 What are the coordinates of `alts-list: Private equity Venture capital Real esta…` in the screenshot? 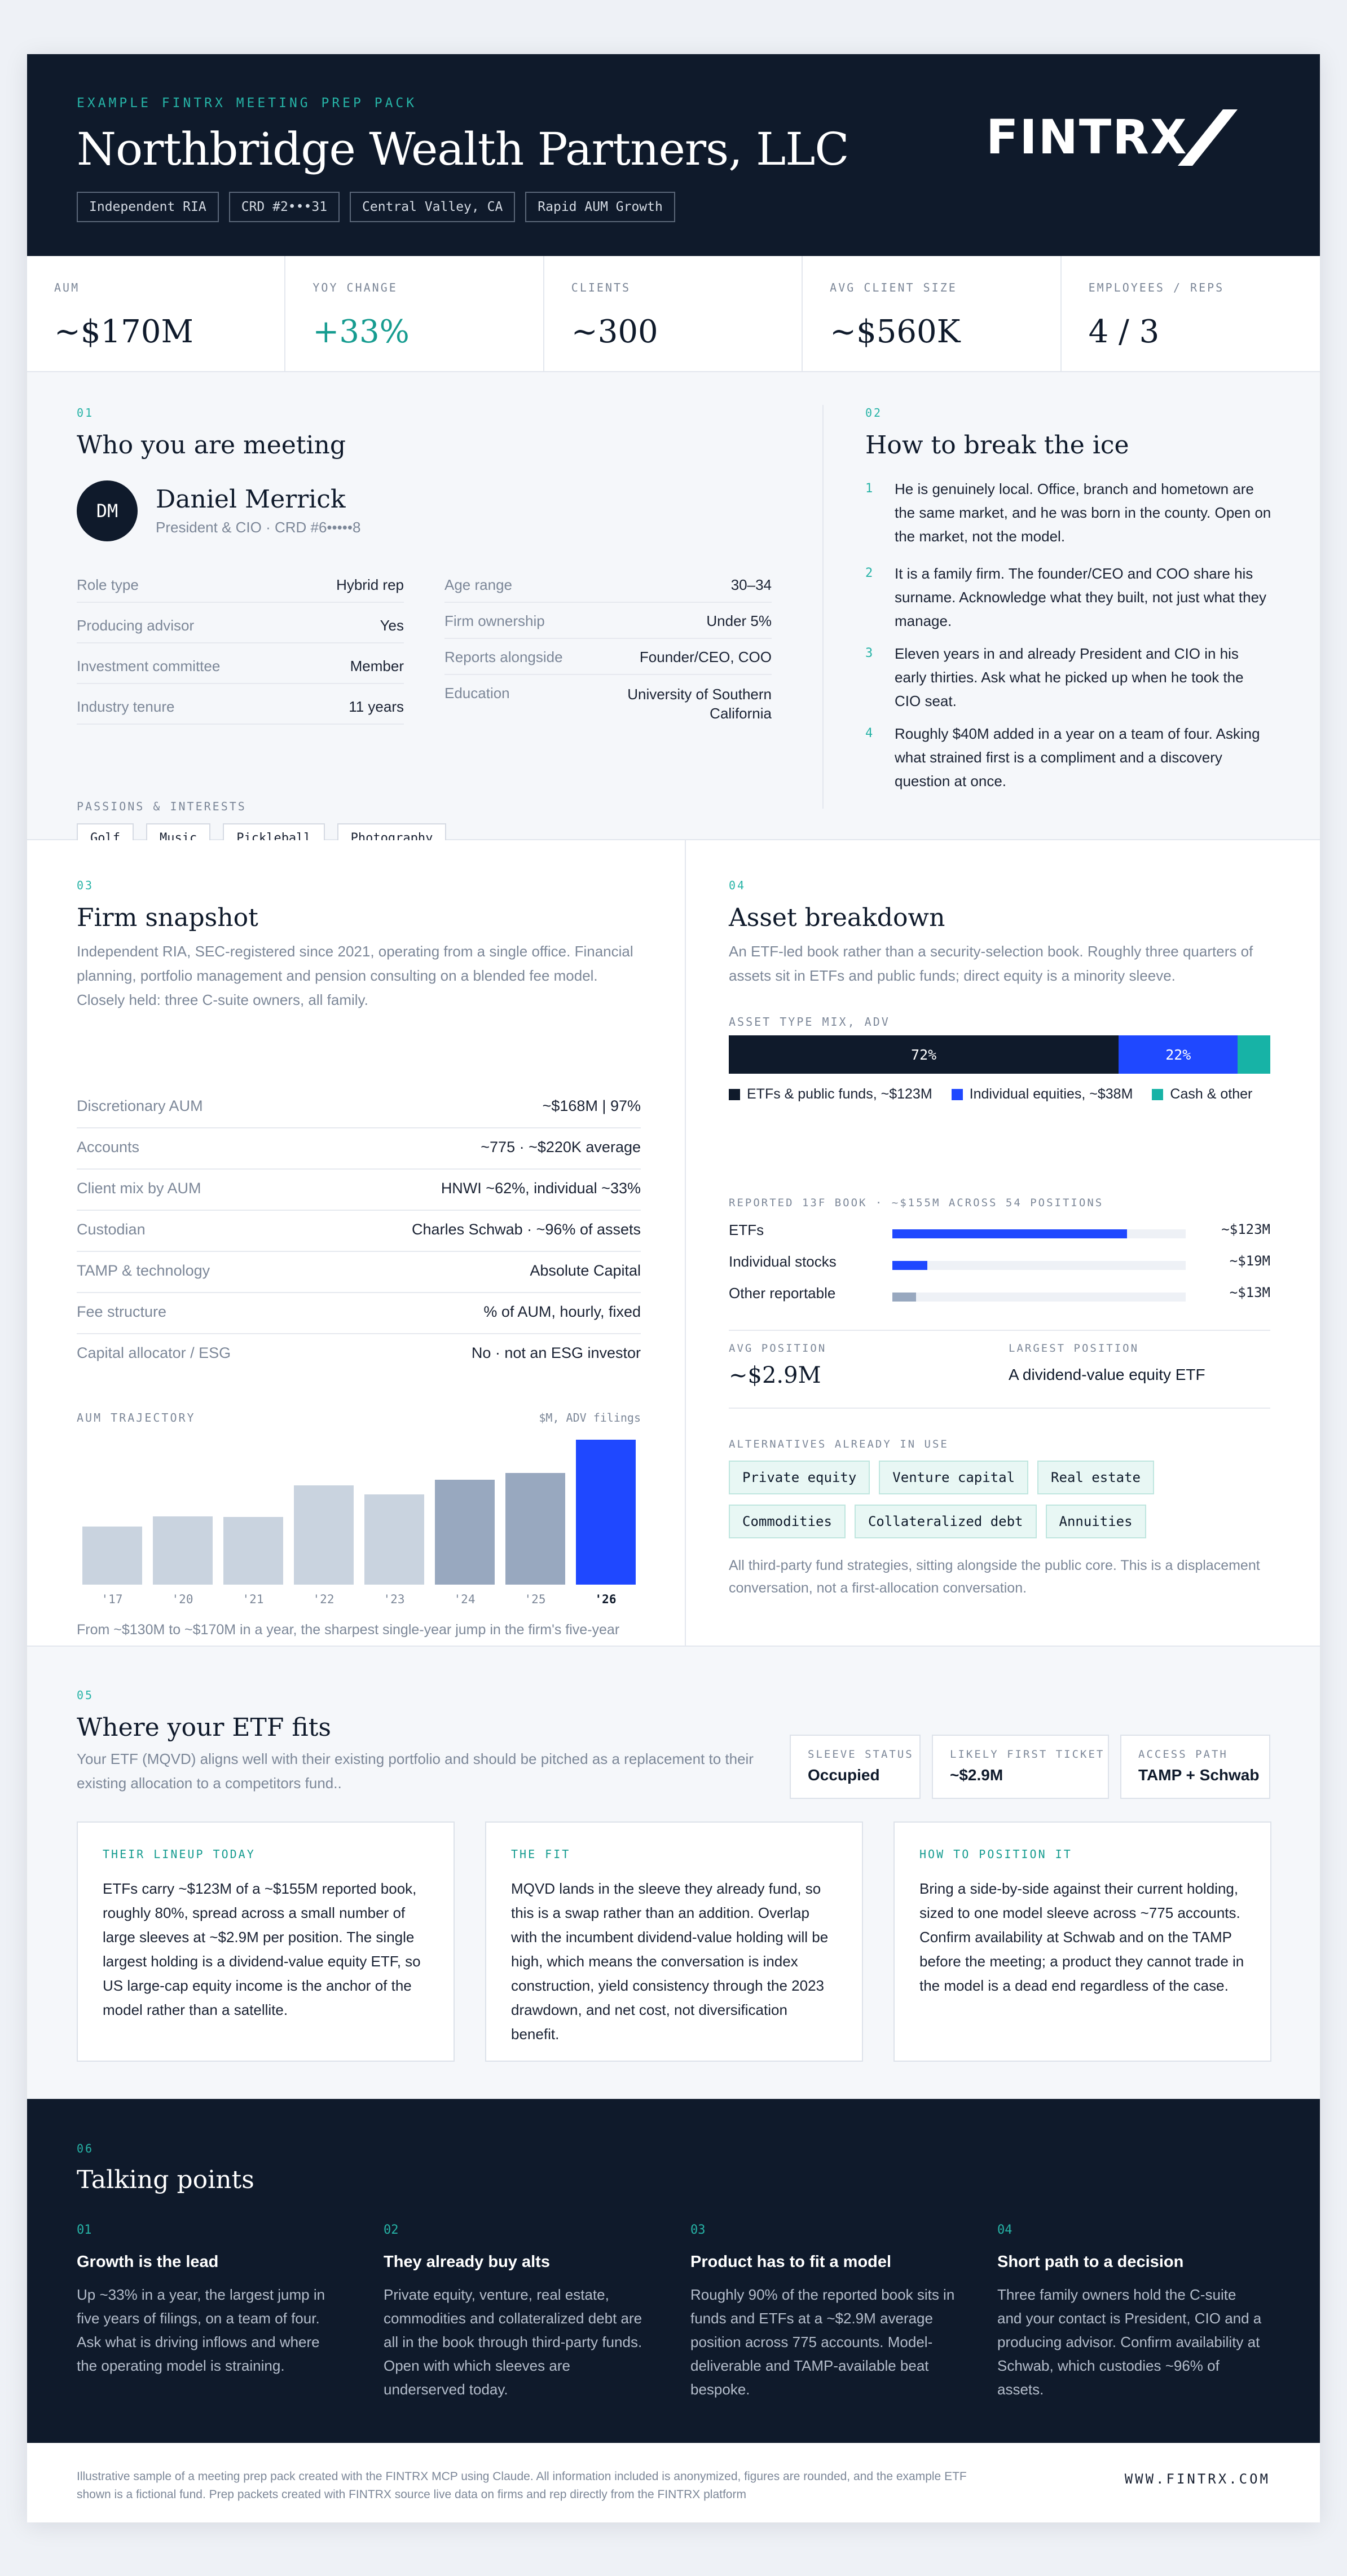 It's located at (999, 1499).